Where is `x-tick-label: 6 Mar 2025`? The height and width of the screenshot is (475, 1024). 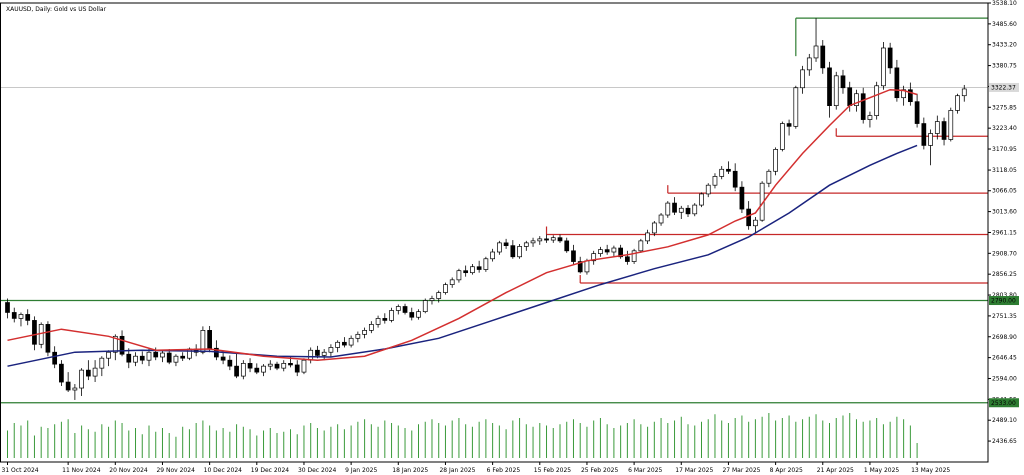
x-tick-label: 6 Mar 2025 is located at coordinates (645, 470).